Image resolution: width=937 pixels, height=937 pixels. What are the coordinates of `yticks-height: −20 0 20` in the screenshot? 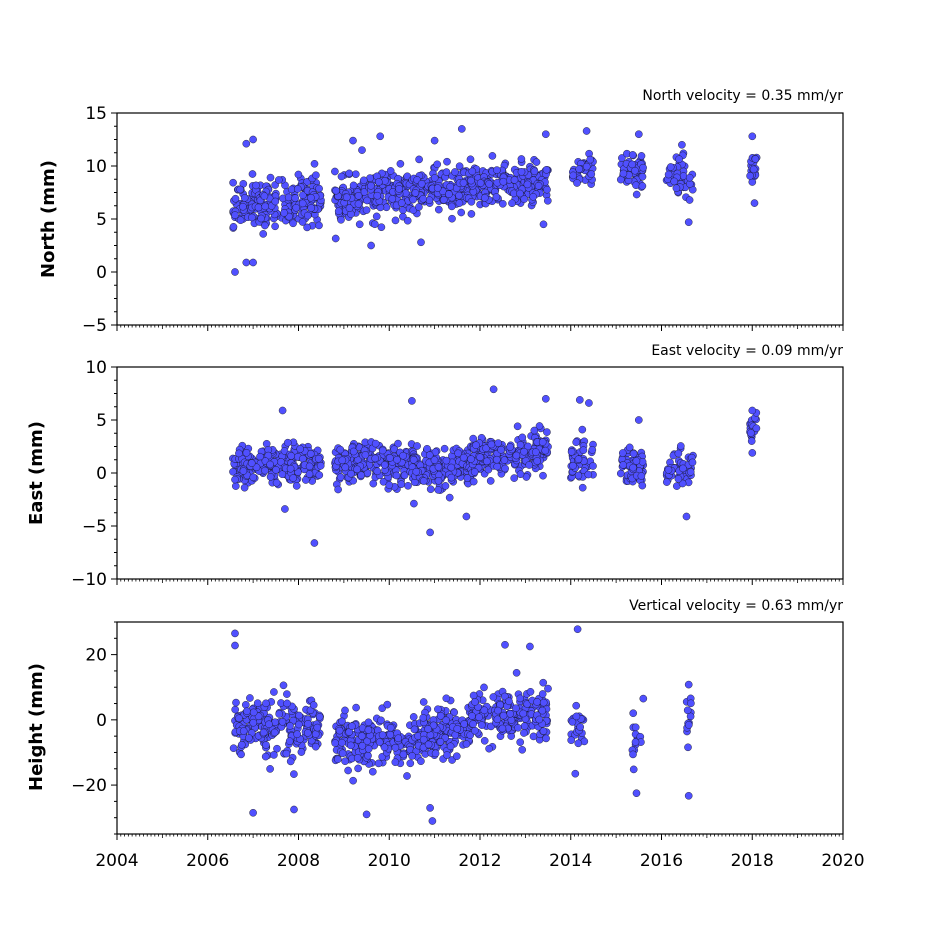 It's located at (94, 728).